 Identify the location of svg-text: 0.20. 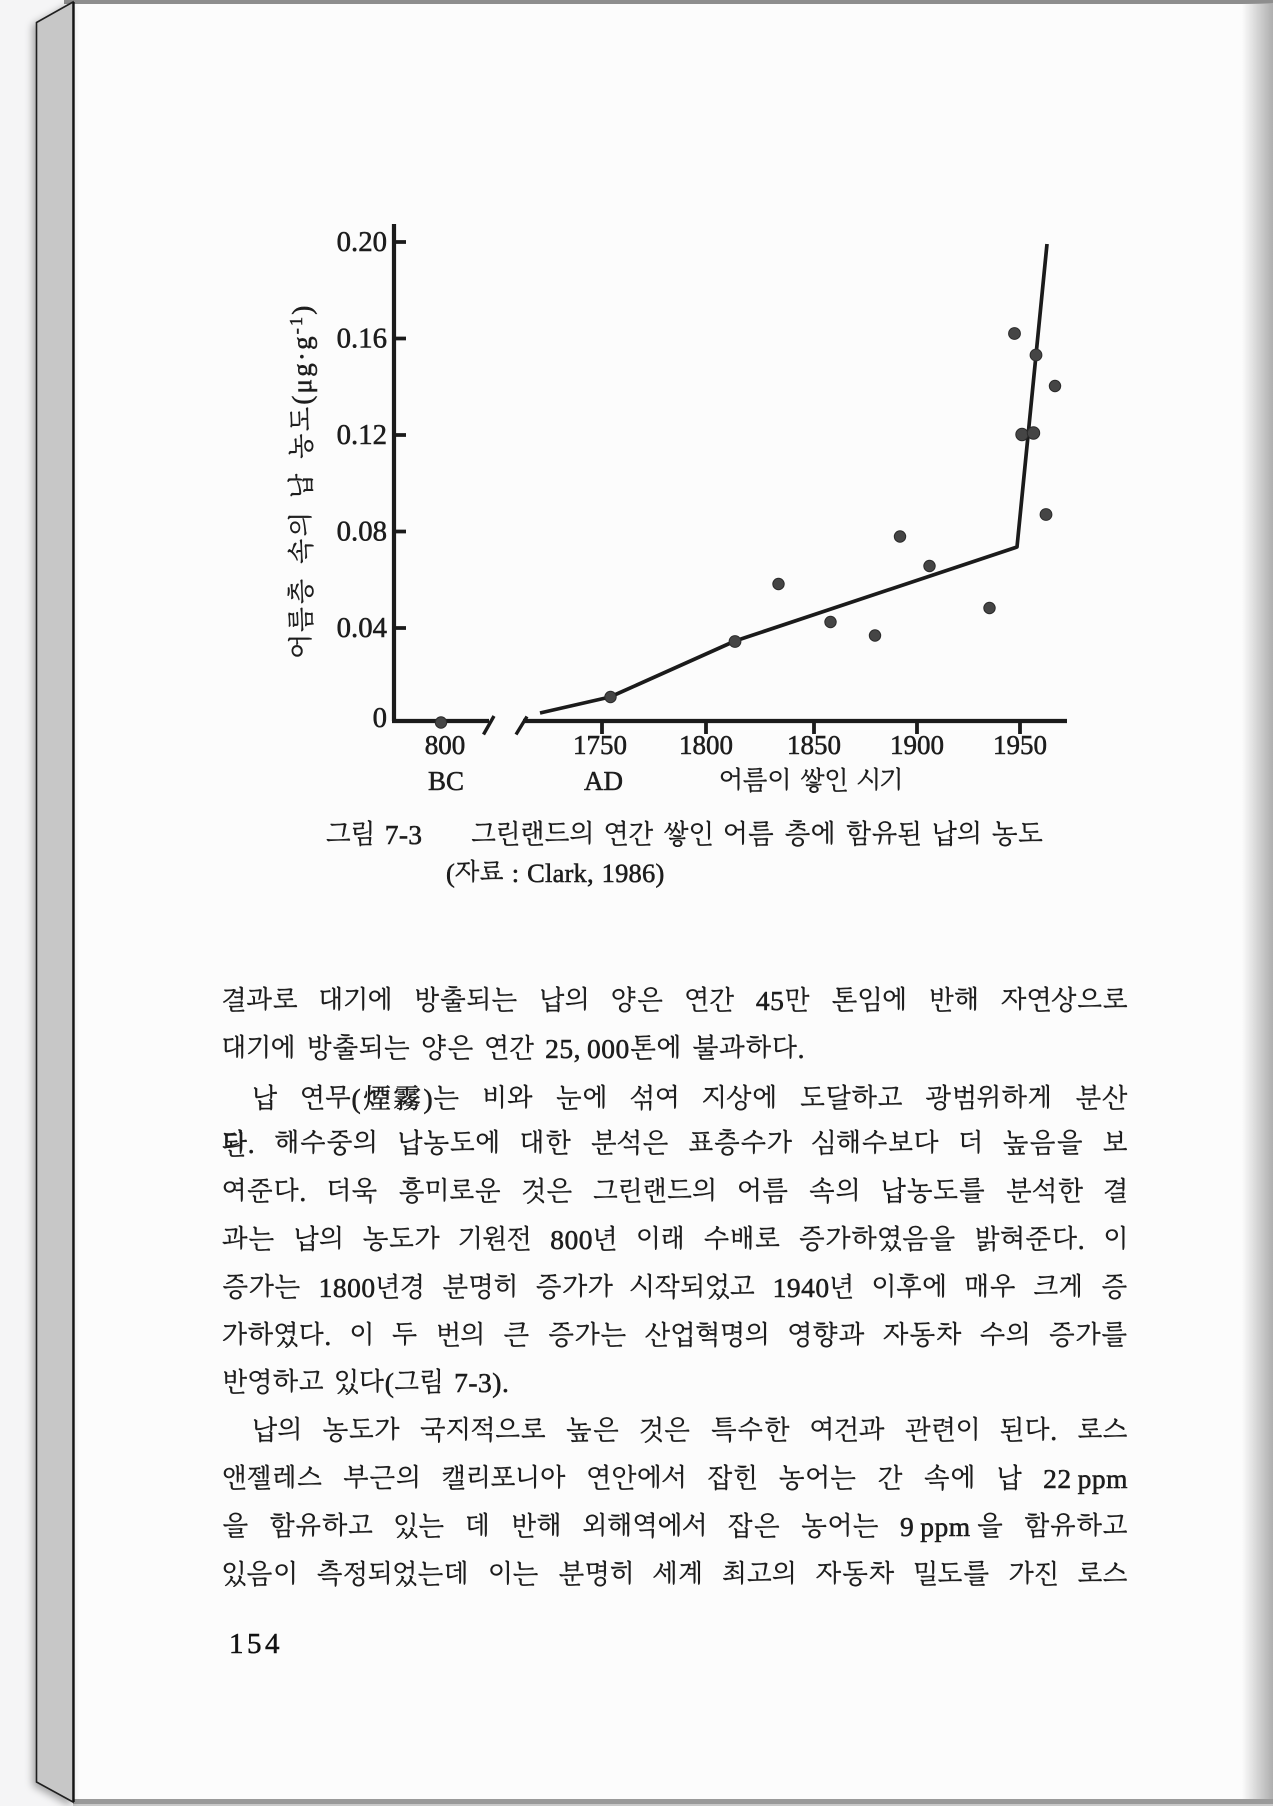
(362, 242).